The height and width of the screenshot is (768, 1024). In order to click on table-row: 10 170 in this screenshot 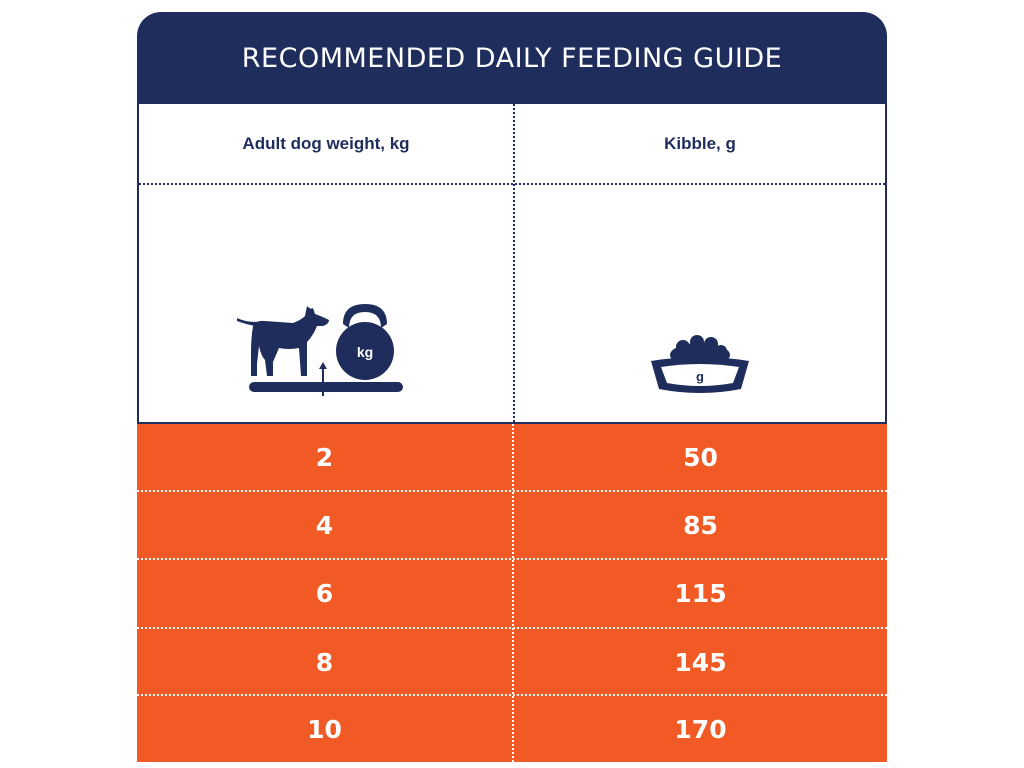, I will do `click(512, 729)`.